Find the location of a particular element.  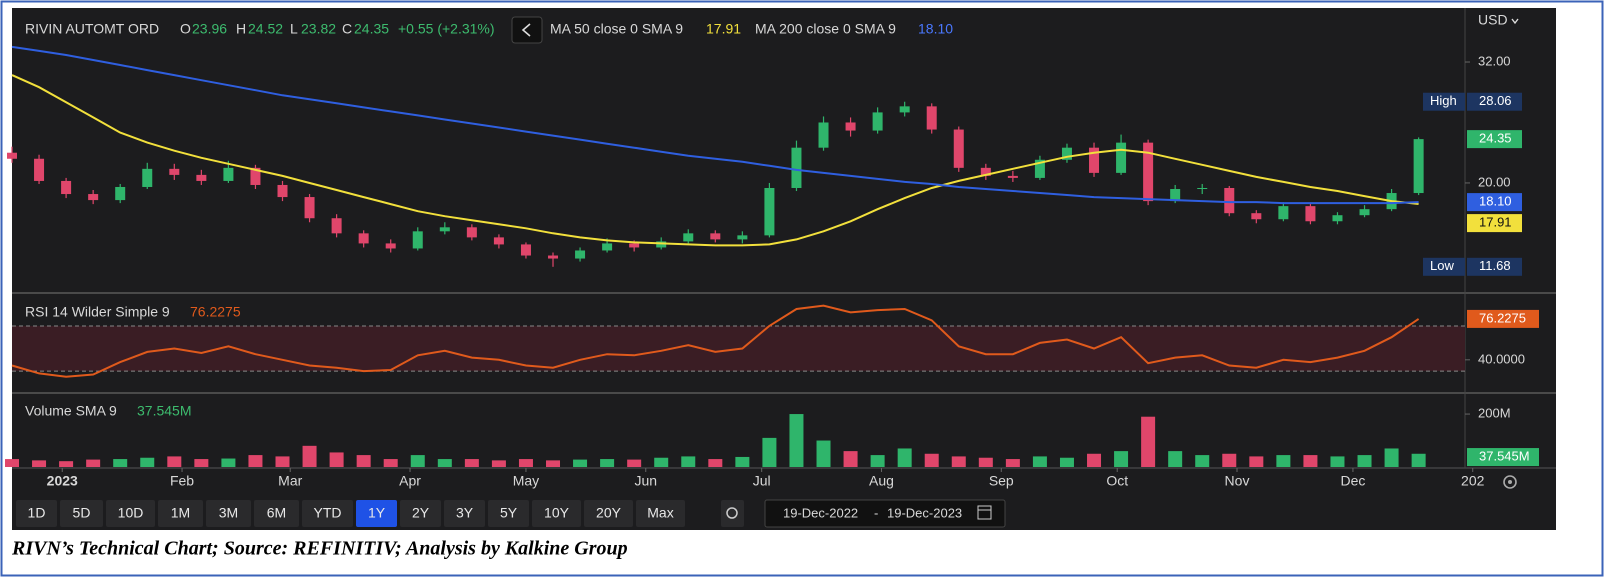

ohlc-key: C is located at coordinates (347, 29).